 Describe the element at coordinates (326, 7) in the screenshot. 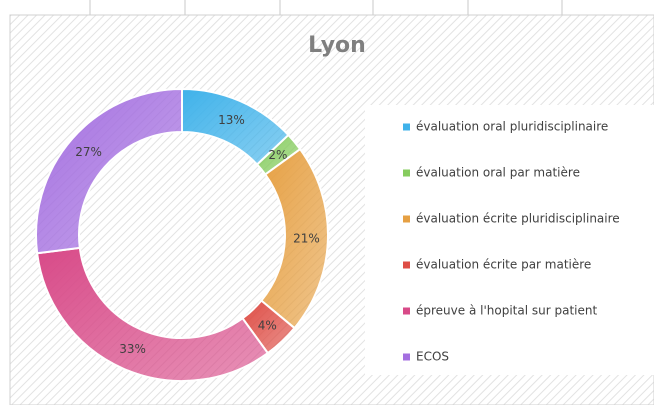

I see `sheet-grid` at that location.